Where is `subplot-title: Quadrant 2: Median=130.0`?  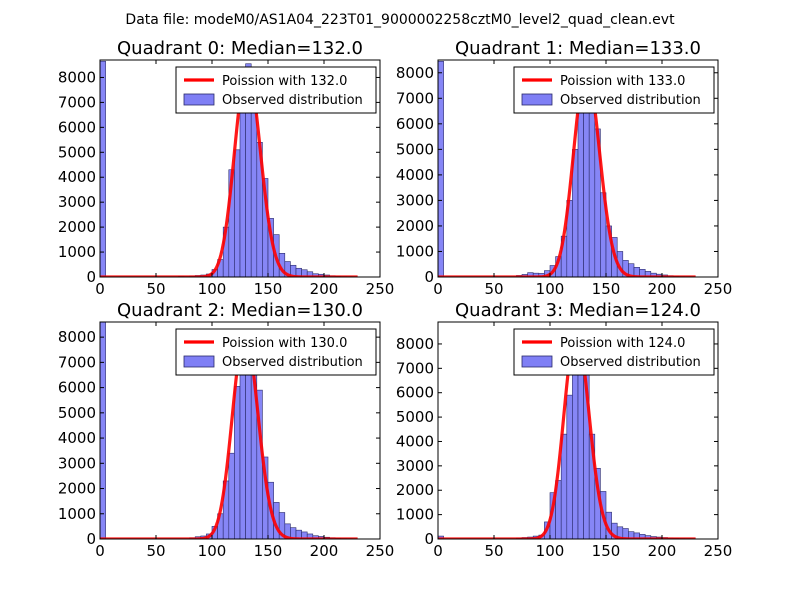
subplot-title: Quadrant 2: Median=130.0 is located at coordinates (240, 310).